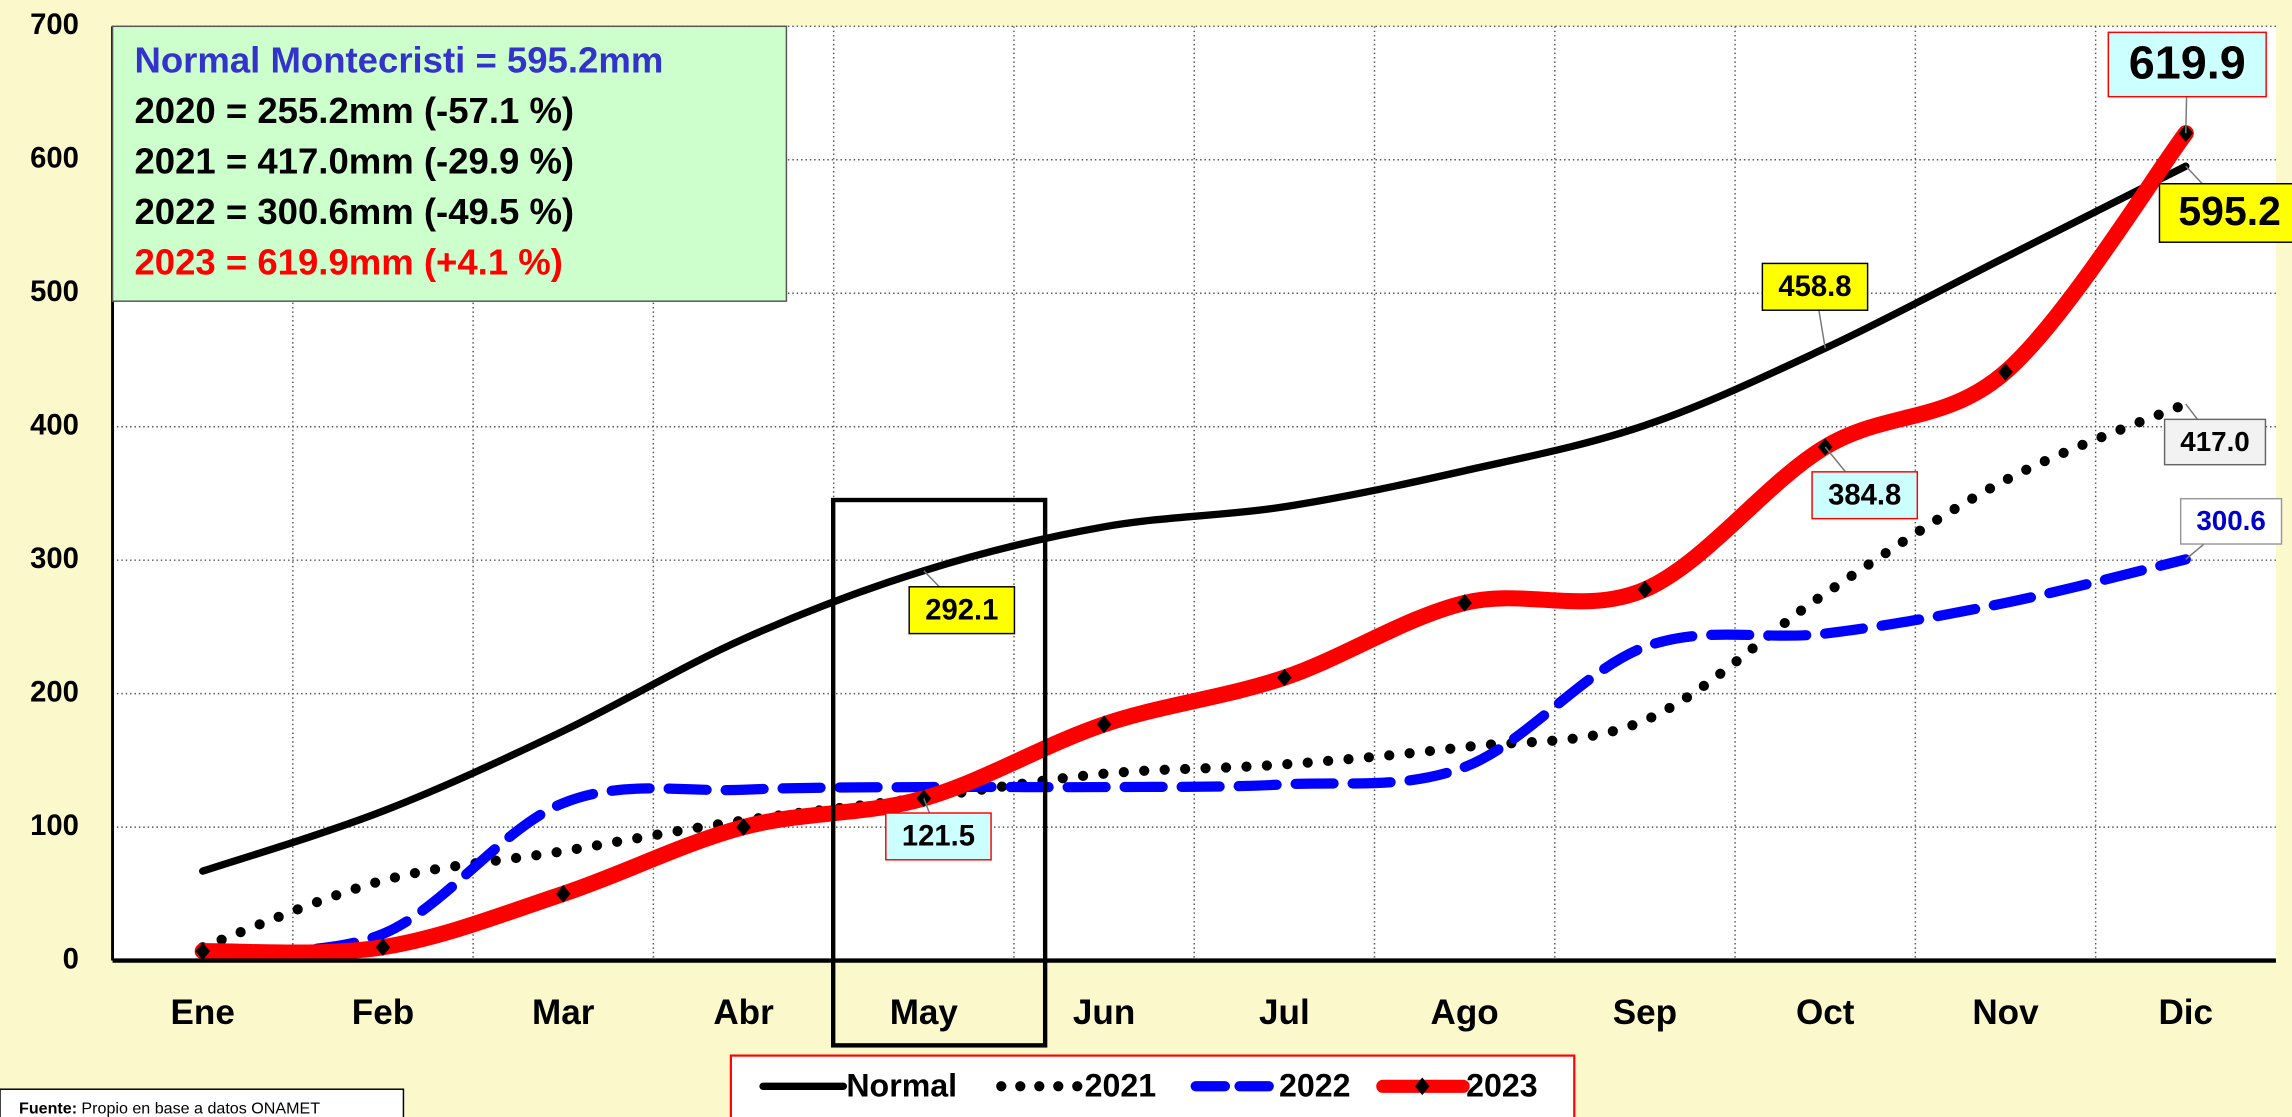  I want to click on data-label: 458.8, so click(1814, 287).